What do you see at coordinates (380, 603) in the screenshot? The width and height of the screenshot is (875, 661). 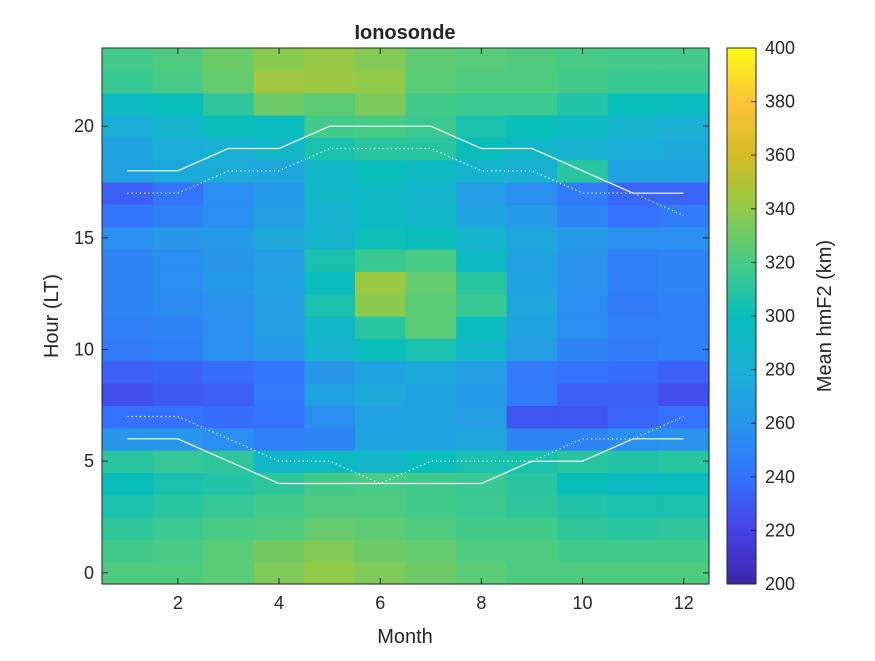 I see `x-tick-label: 6` at bounding box center [380, 603].